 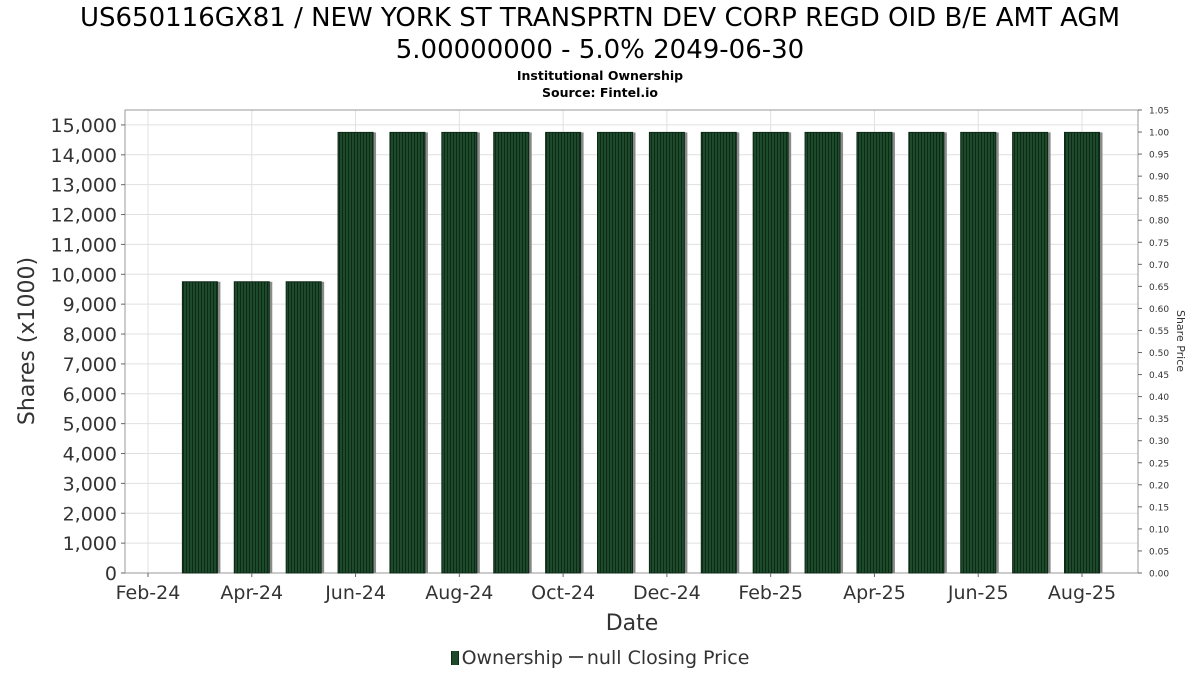 I want to click on x-tick-label: Jun-24, so click(x=355, y=593).